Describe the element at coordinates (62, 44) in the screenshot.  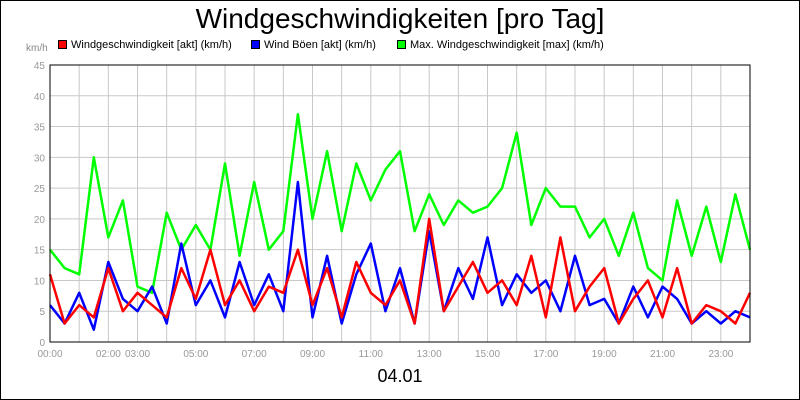
I see `legend-swatch-akt` at that location.